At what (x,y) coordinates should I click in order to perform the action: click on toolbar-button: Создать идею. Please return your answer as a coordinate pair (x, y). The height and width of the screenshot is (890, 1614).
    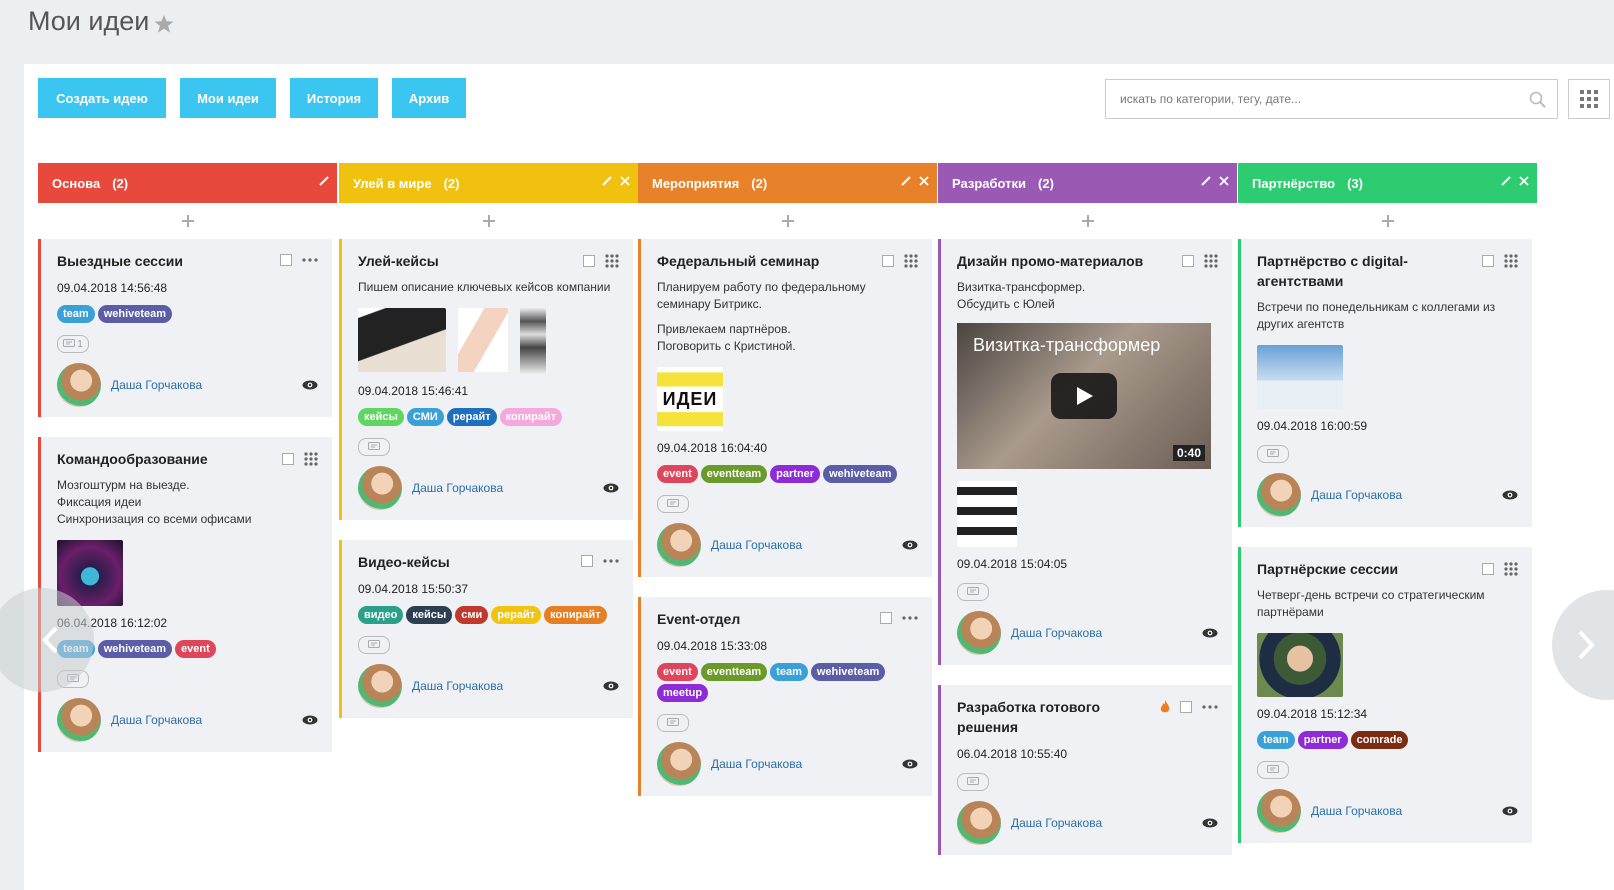
    Looking at the image, I should click on (102, 98).